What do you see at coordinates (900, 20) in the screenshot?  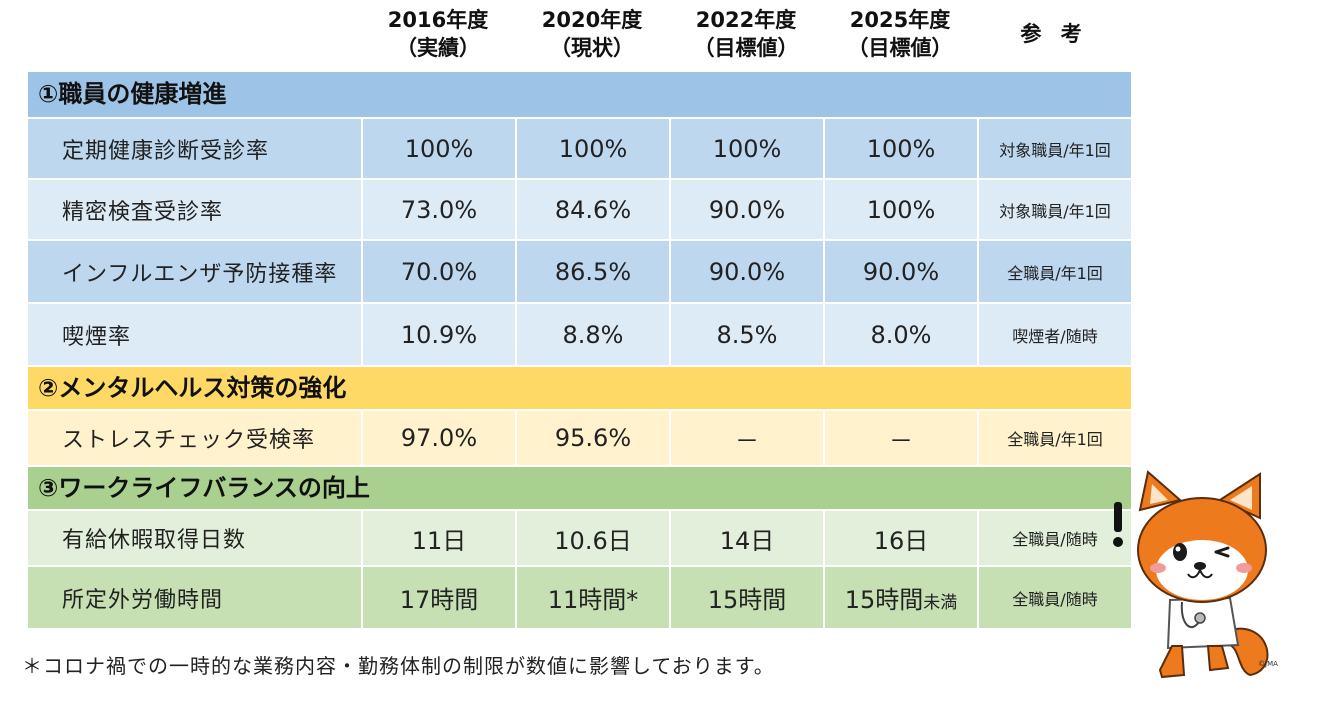 I see `column-header-year: 2025年度` at bounding box center [900, 20].